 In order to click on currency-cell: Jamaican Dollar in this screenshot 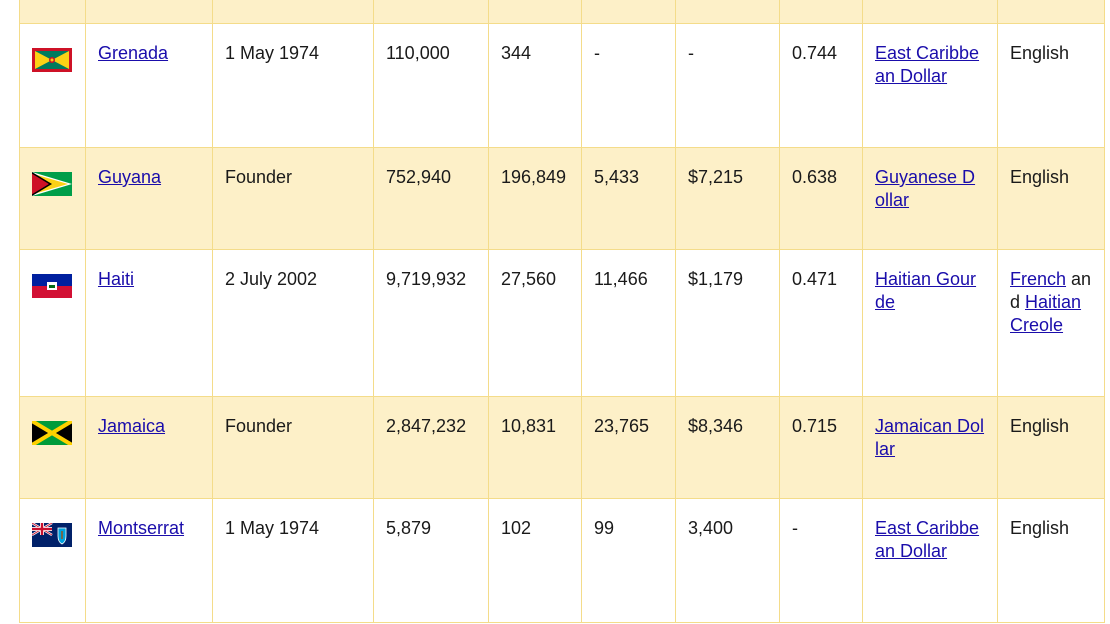, I will do `click(930, 447)`.